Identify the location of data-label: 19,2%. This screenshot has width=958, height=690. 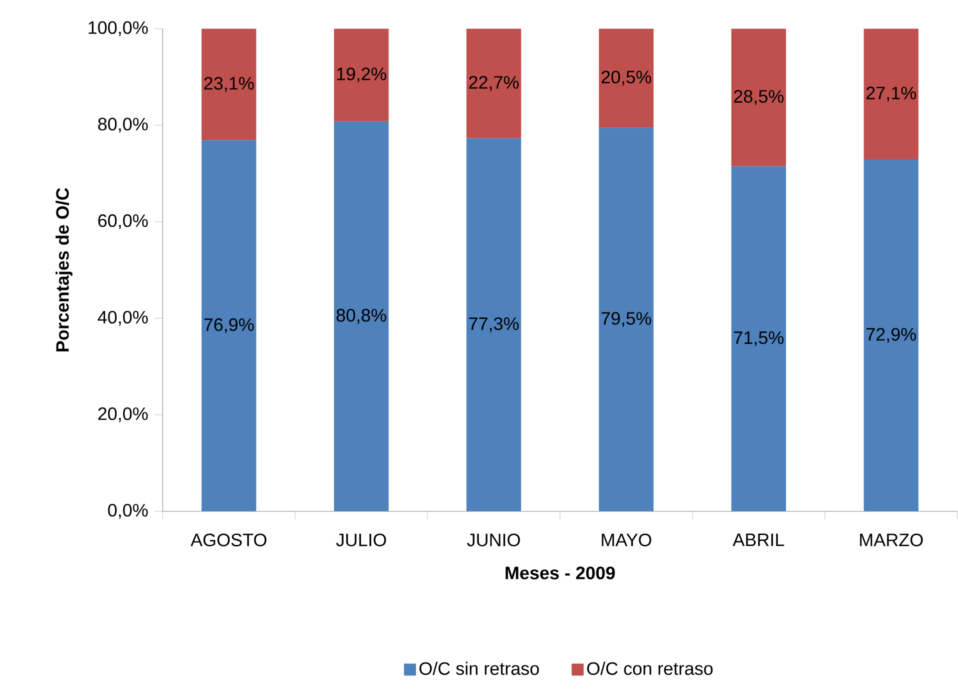
(361, 75).